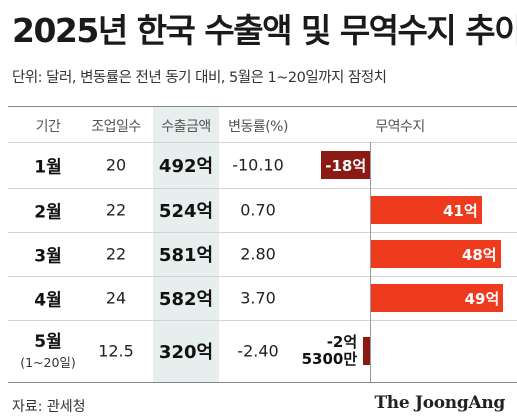 The image size is (517, 418). What do you see at coordinates (426, 210) in the screenshot?
I see `balance-bar: 41억` at bounding box center [426, 210].